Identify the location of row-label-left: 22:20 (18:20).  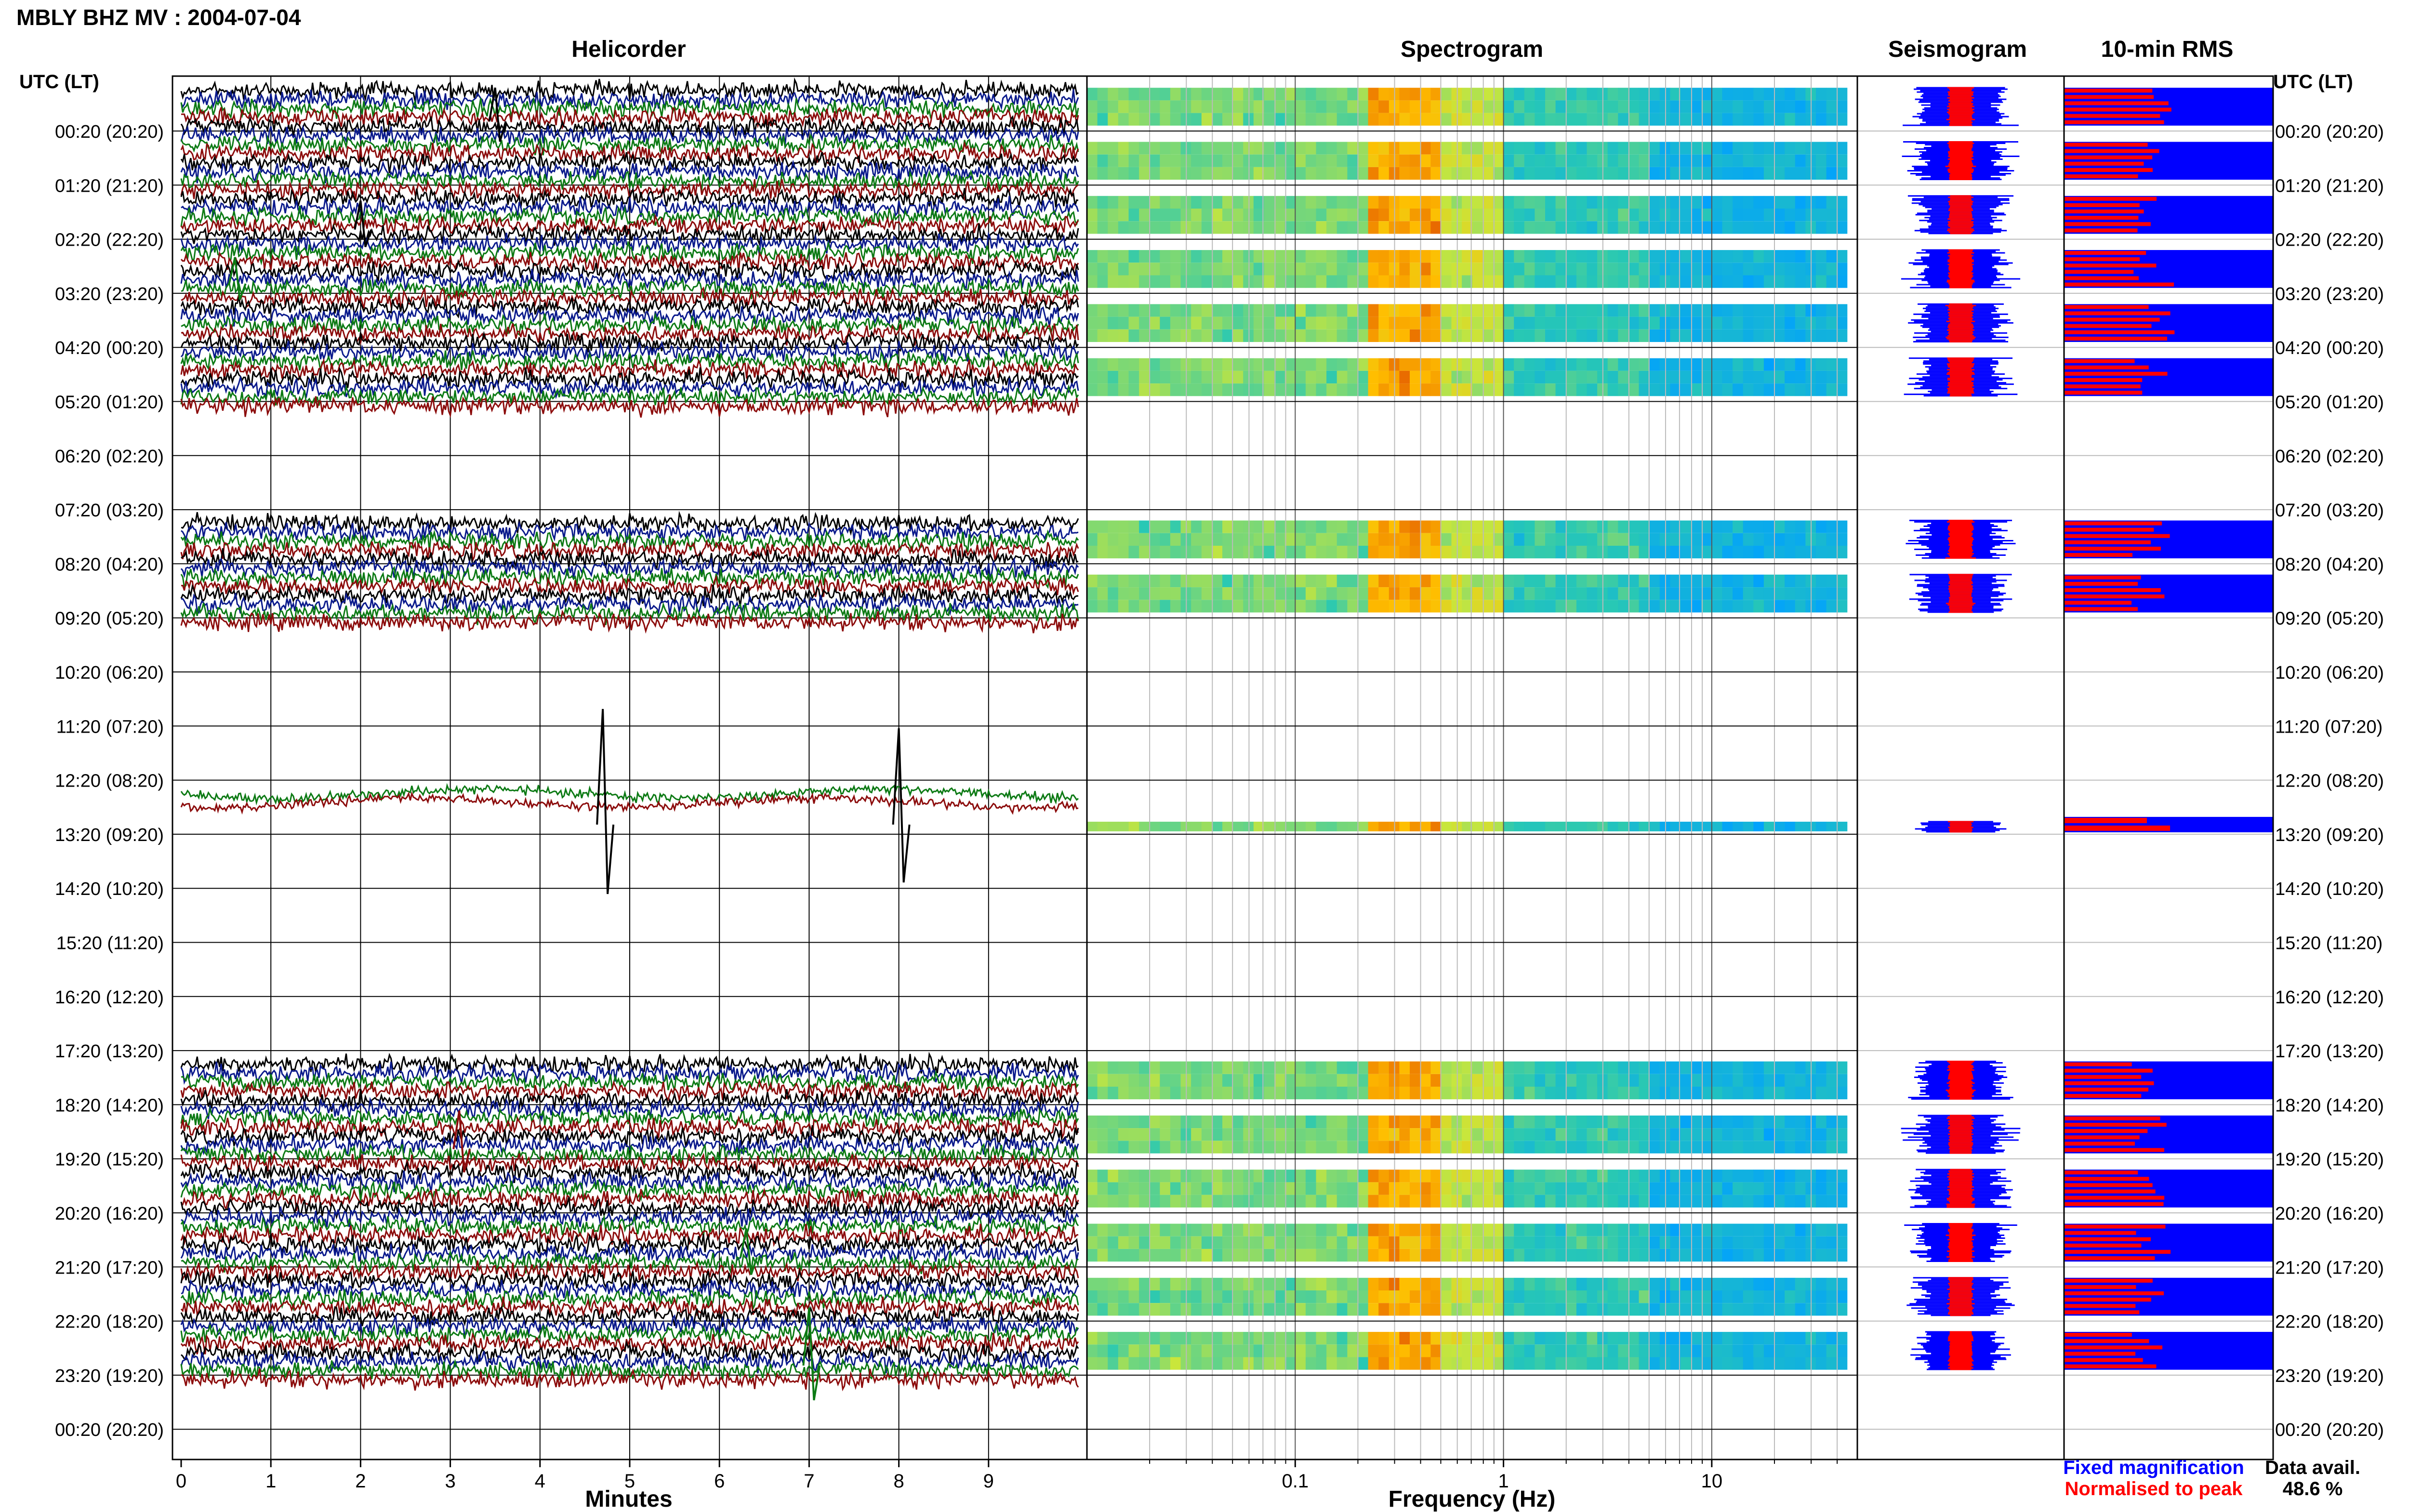
(109, 1322).